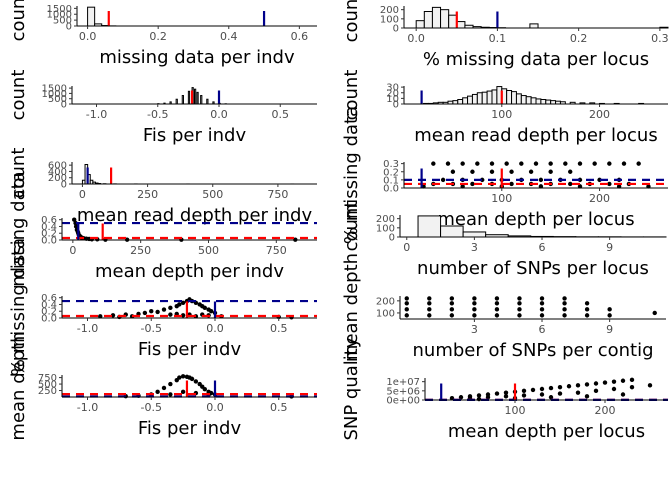 The image size is (672, 480). What do you see at coordinates (660, 38) in the screenshot?
I see `x-tick-label: 0.3` at bounding box center [660, 38].